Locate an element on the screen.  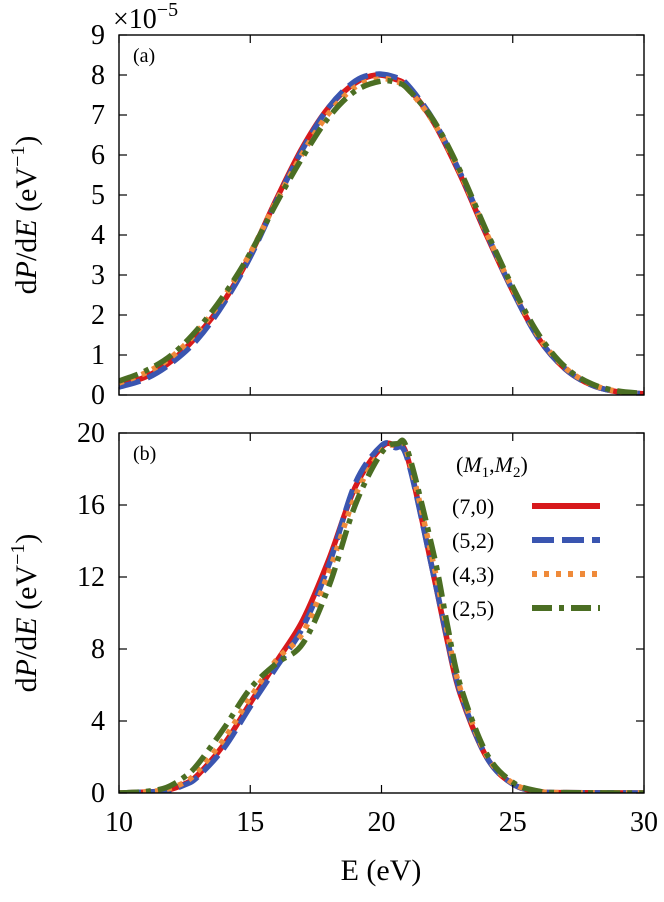
panel-b-ytick-label: 20 is located at coordinates (91, 433).